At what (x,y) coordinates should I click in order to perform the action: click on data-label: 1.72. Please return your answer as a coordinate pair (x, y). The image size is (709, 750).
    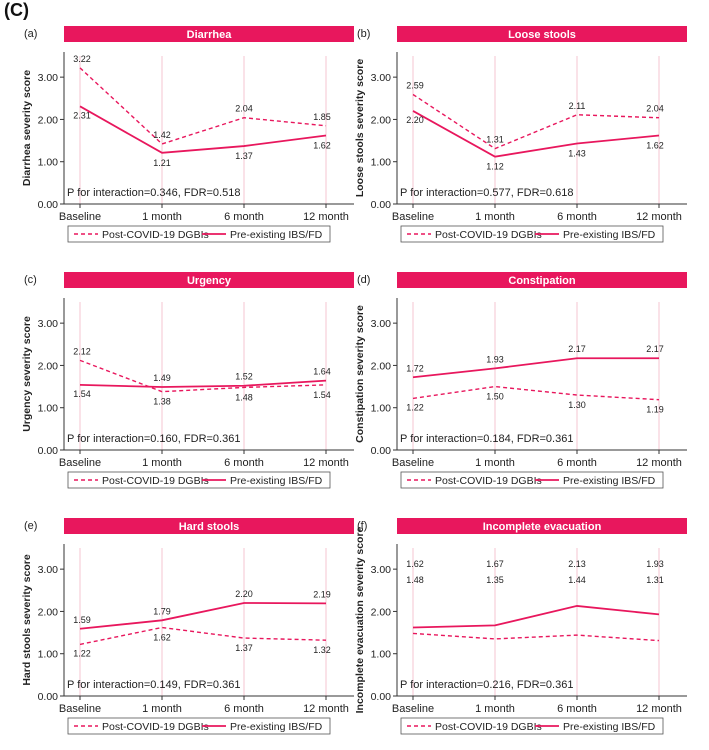
    Looking at the image, I should click on (415, 368).